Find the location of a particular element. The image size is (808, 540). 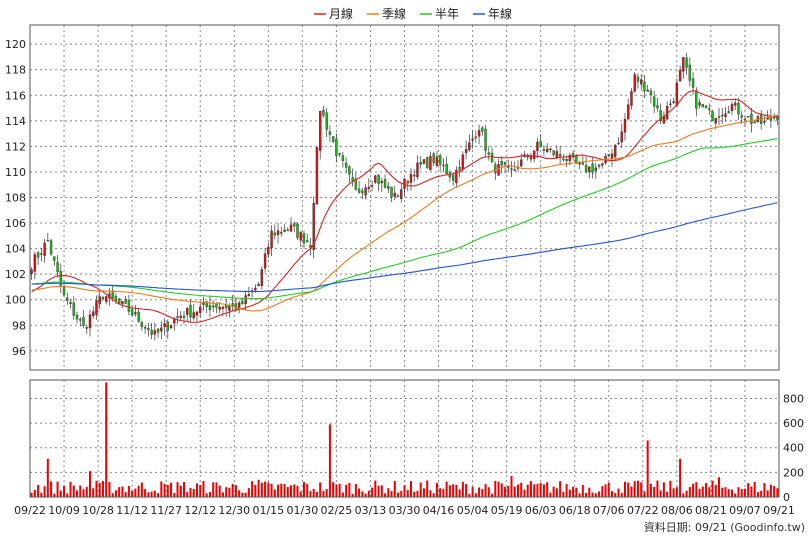

price-axis-labels: 96 98 100 102 104 106 108 110 112 114 116 118 120 is located at coordinates (15, 198).